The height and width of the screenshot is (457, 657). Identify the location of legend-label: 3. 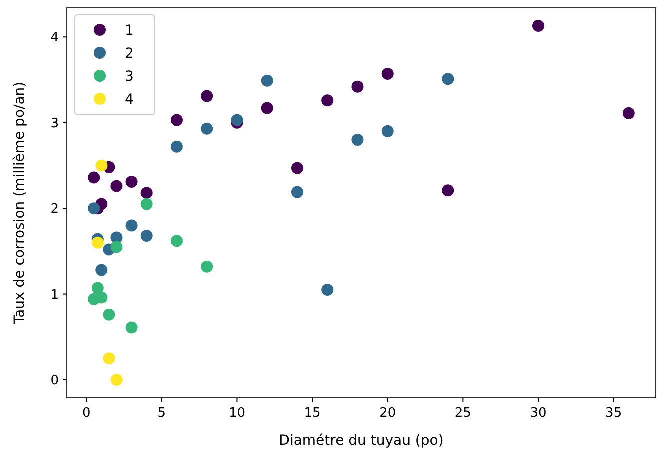
(129, 76).